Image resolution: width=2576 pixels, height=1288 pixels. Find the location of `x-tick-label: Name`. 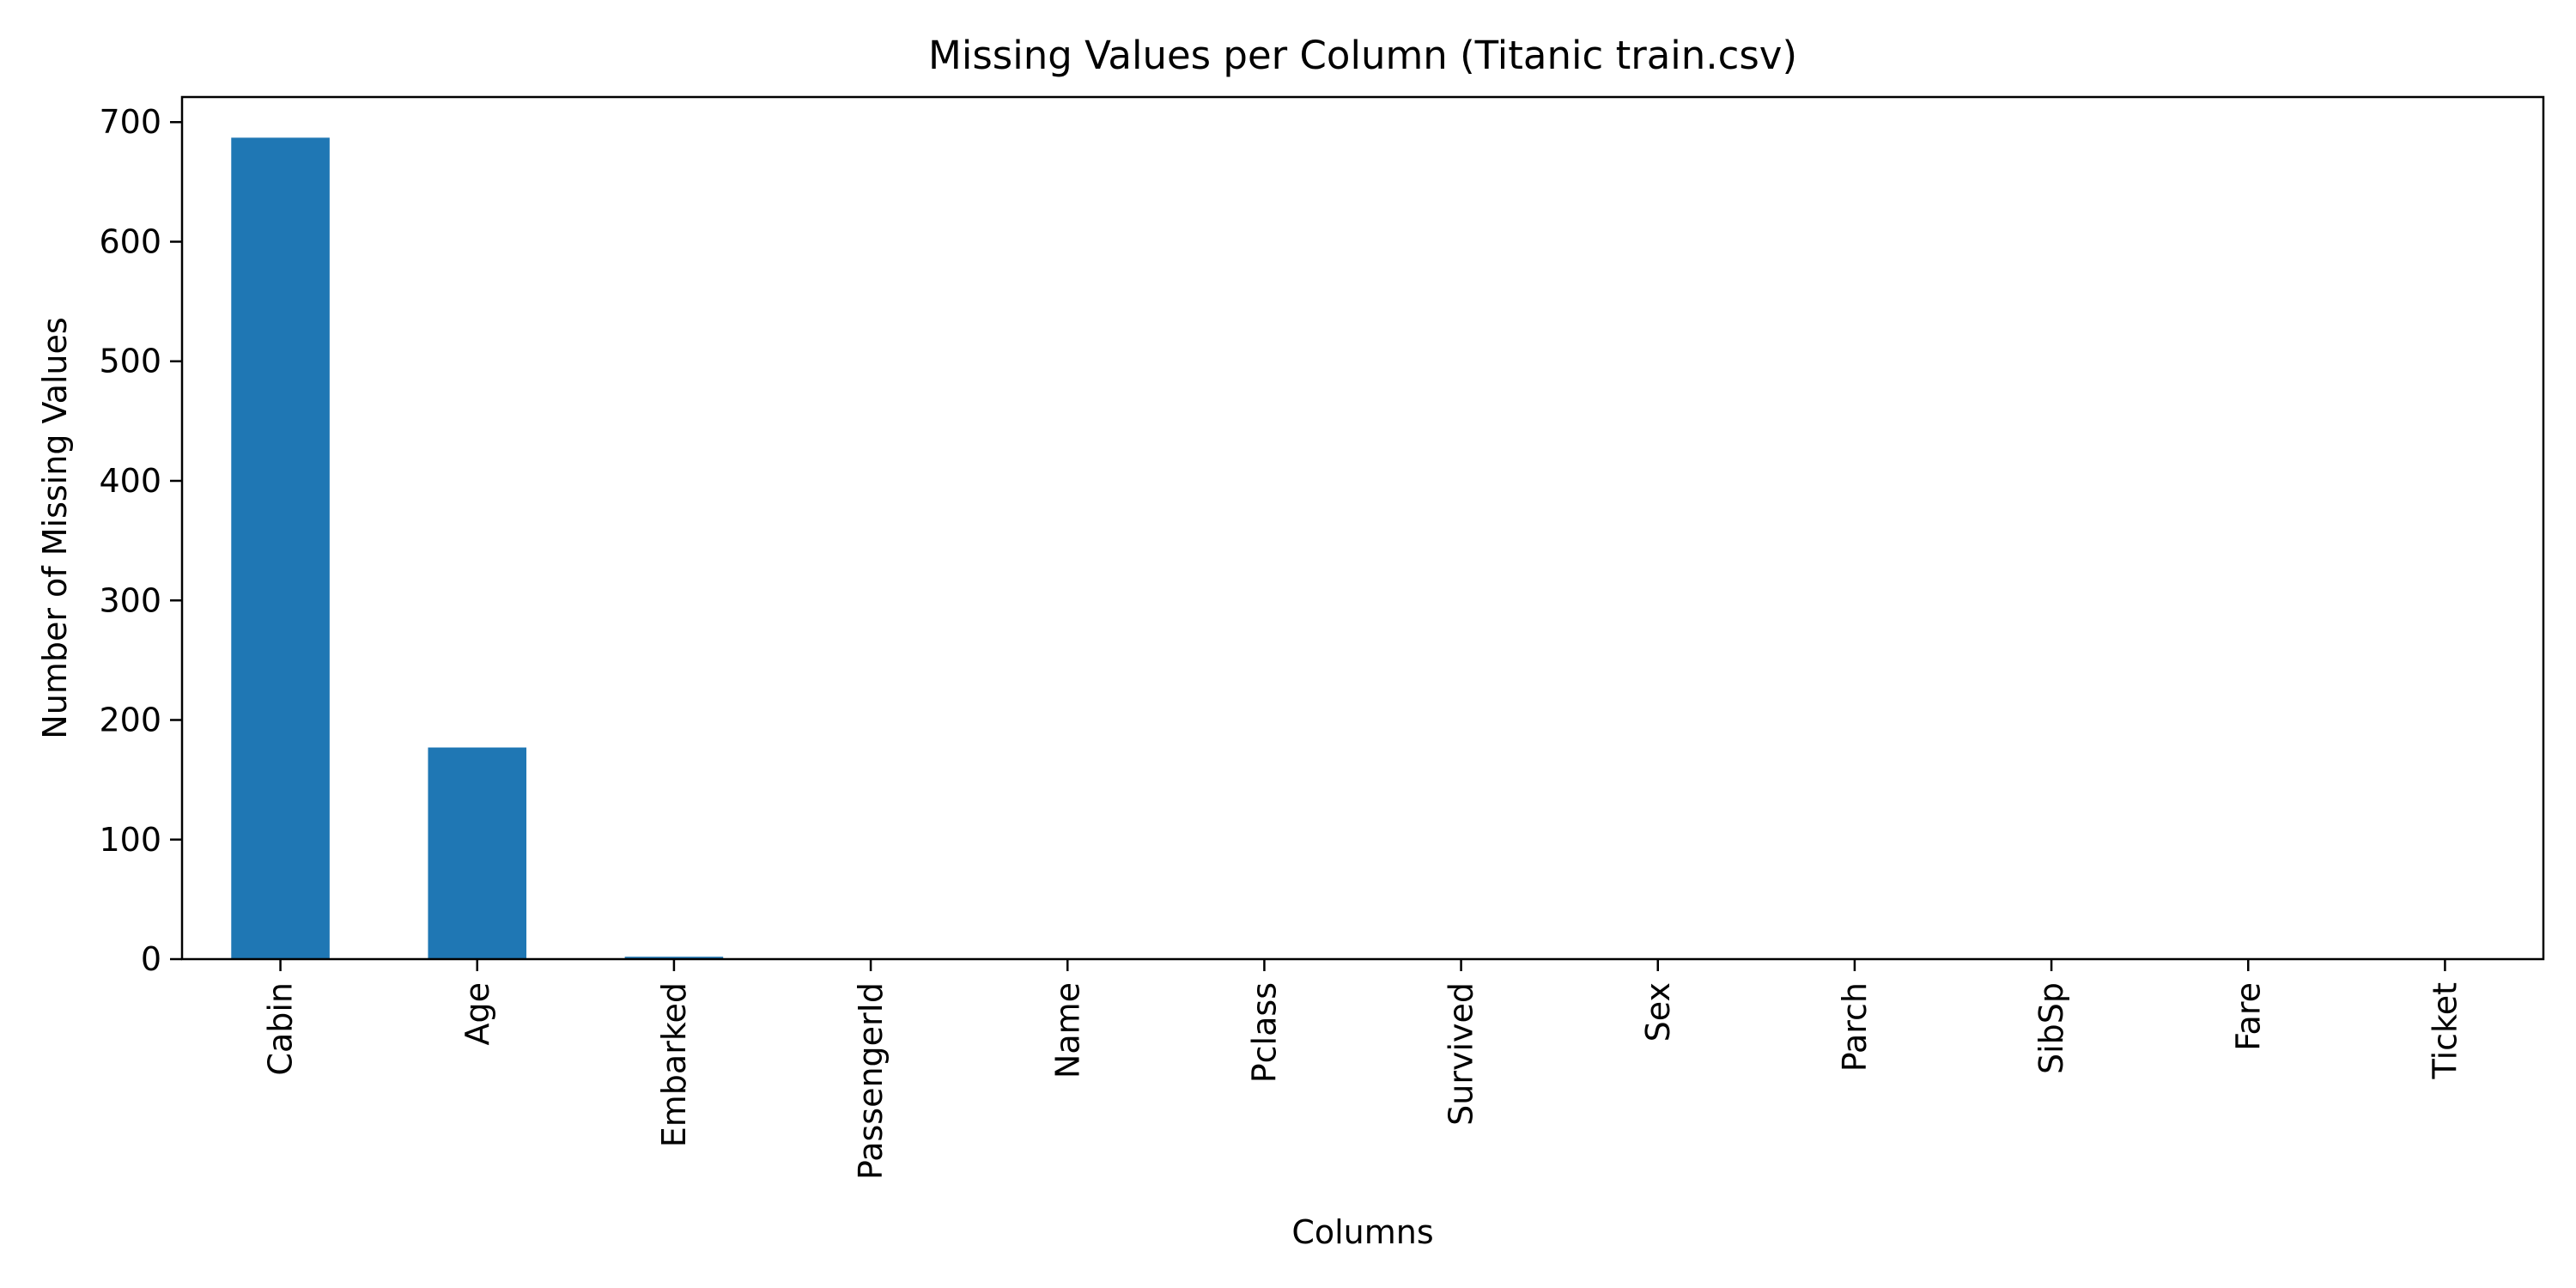

x-tick-label: Name is located at coordinates (1067, 1030).